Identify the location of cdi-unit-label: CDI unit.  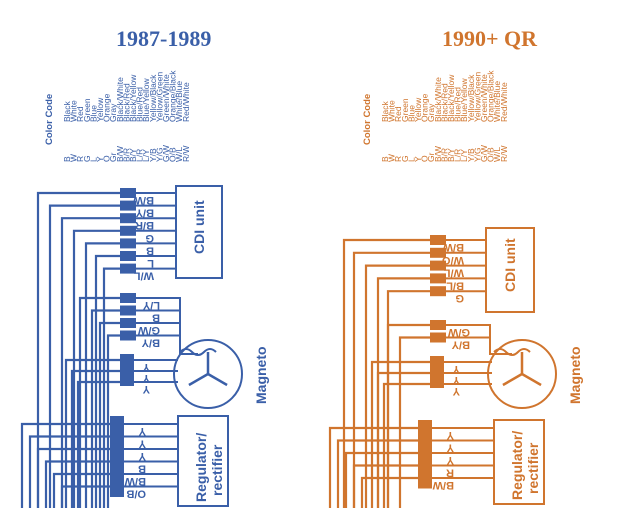
(510, 265).